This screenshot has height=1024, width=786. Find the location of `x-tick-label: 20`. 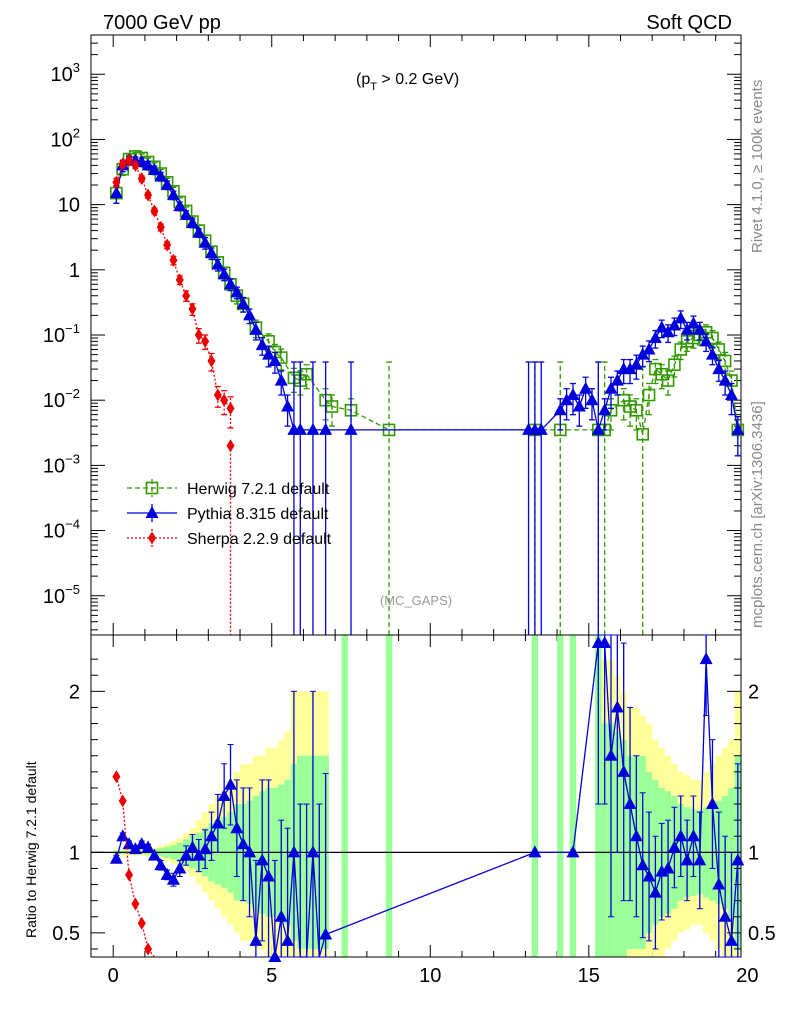

x-tick-label: 20 is located at coordinates (747, 976).